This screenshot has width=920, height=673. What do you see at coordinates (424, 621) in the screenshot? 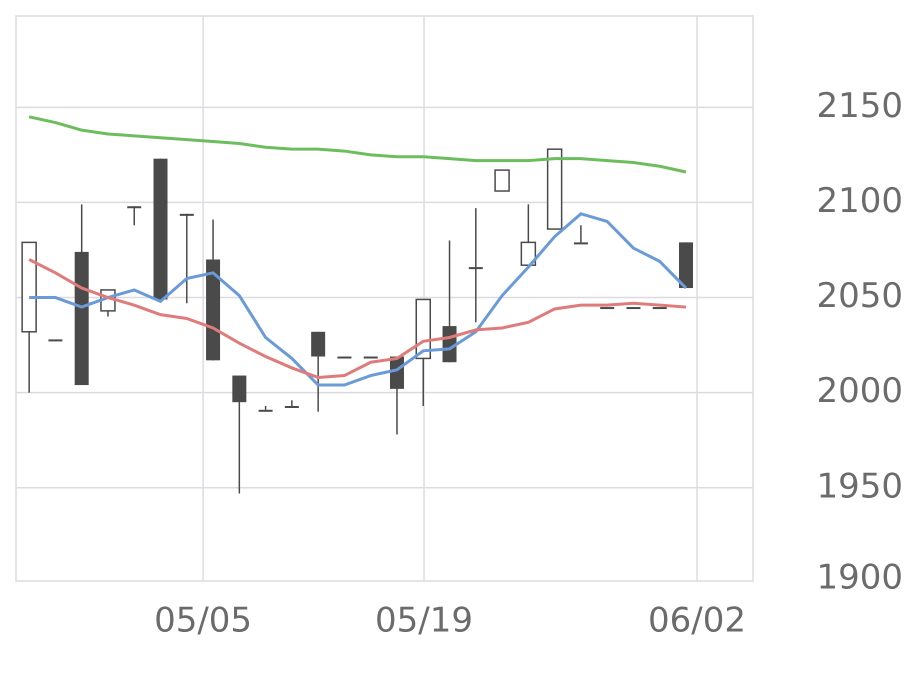
I see `x-tick-label: 05/19` at bounding box center [424, 621].